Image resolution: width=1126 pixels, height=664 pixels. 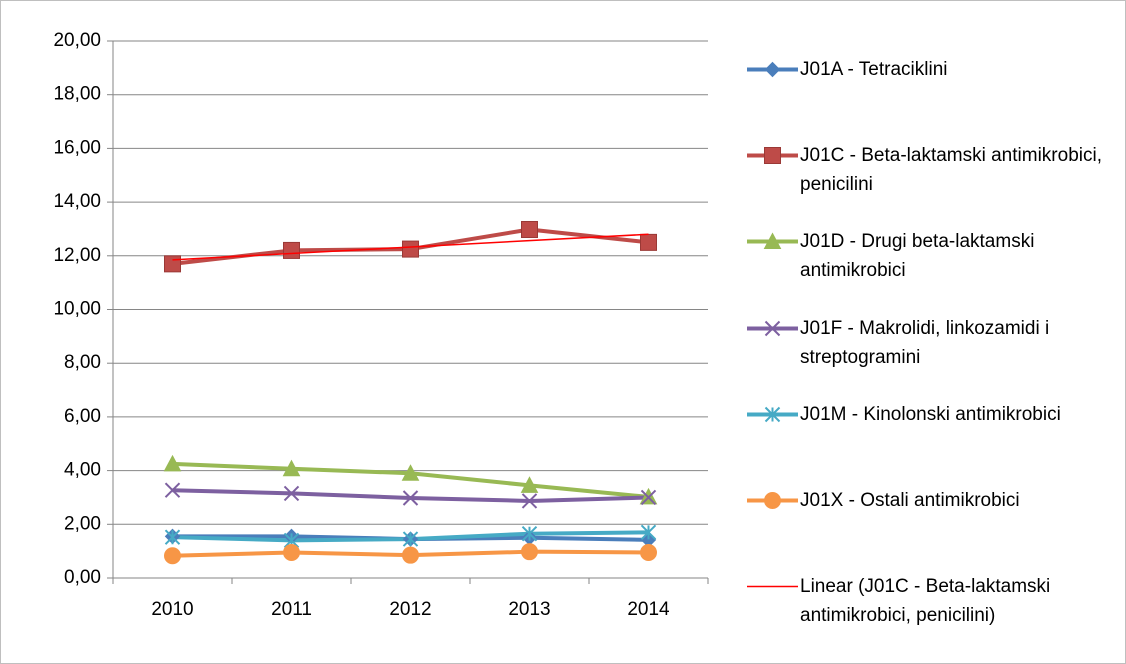 What do you see at coordinates (77, 255) in the screenshot?
I see `y-tick-label: 12,00` at bounding box center [77, 255].